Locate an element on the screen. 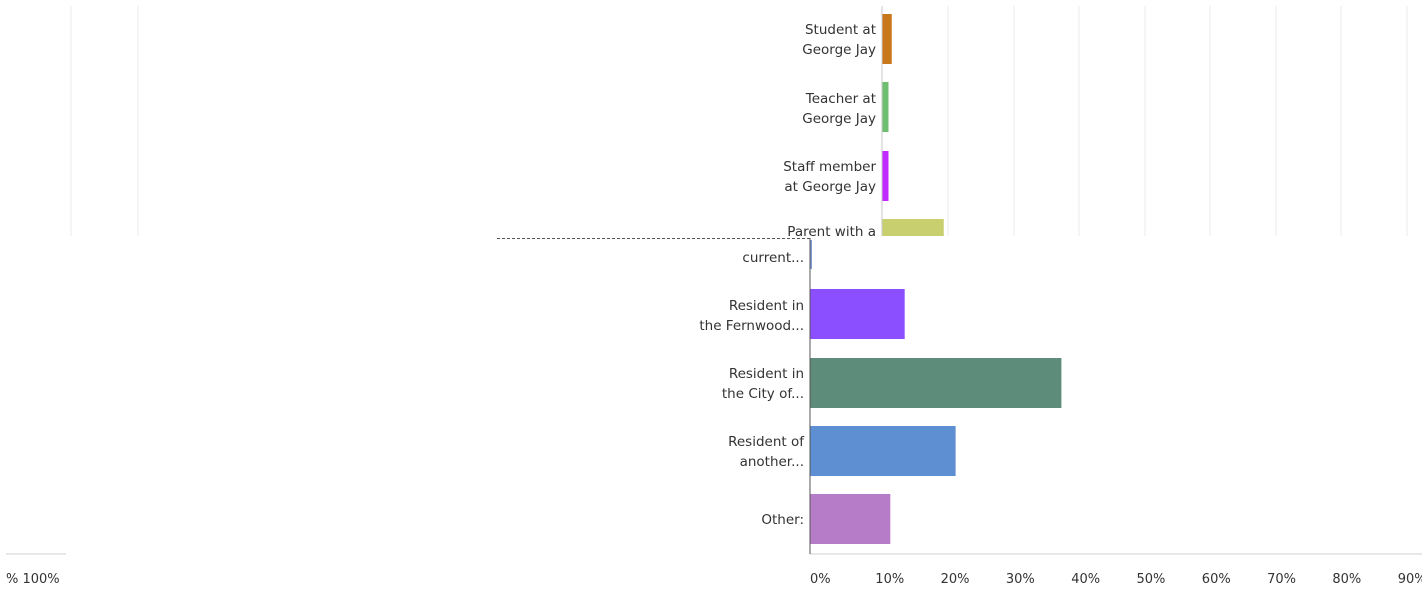 The image size is (1422, 595). x-tick-label-7: 70% is located at coordinates (1281, 579).